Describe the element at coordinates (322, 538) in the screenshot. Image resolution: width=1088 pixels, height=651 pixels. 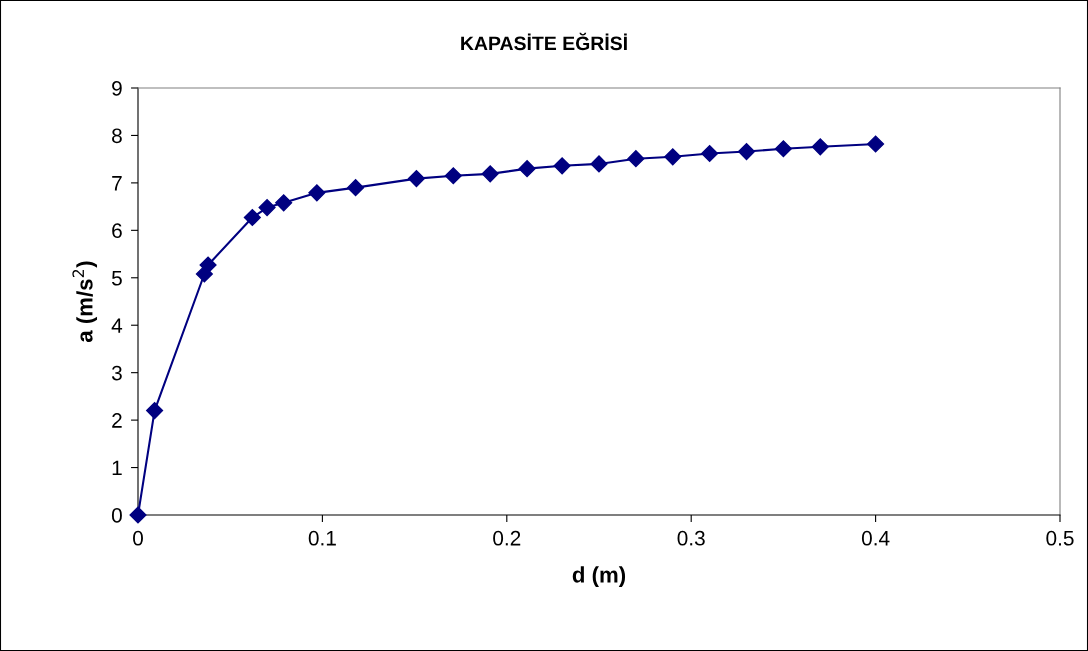
I see `x-tick-label: 0.1` at that location.